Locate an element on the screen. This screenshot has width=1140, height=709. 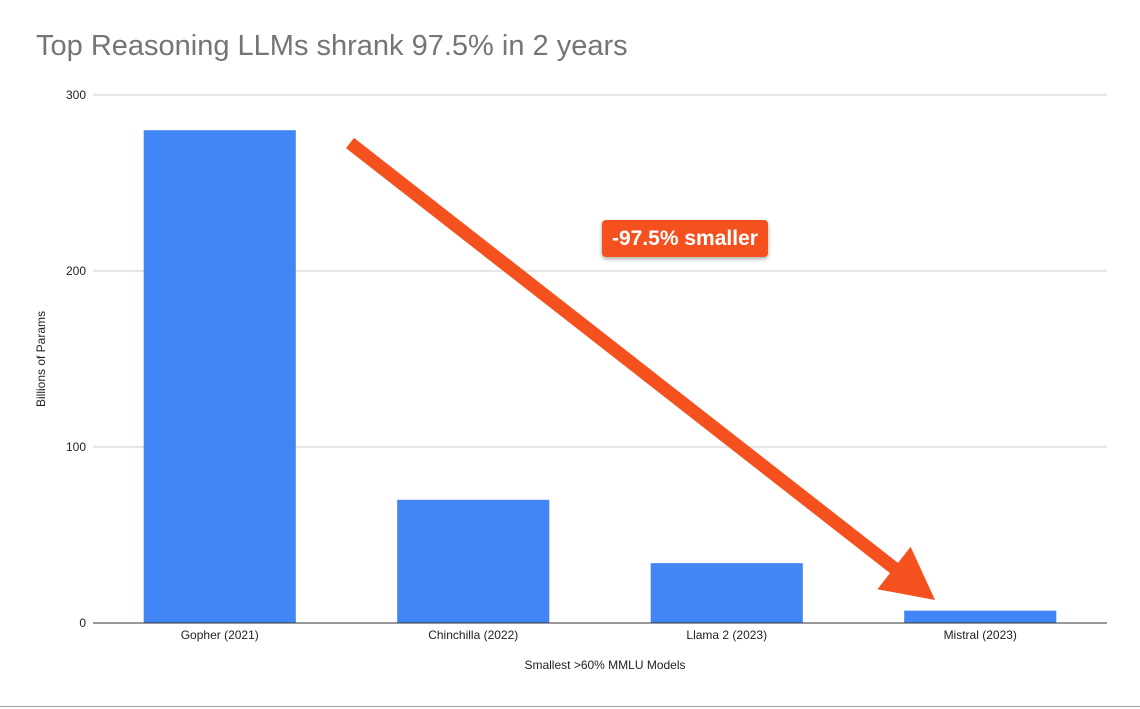
x-tick-label: Mistral (2023) is located at coordinates (980, 635).